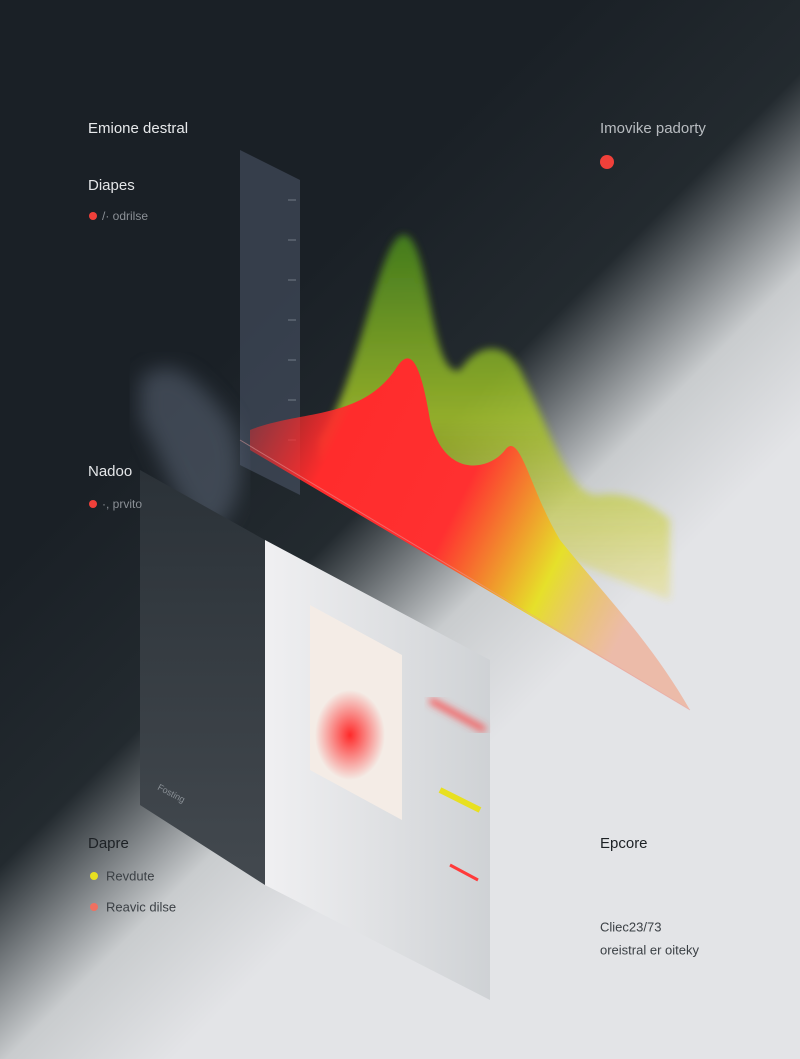 The image size is (800, 1059). Describe the element at coordinates (122, 504) in the screenshot. I see `section-item: ·, prvito` at that location.